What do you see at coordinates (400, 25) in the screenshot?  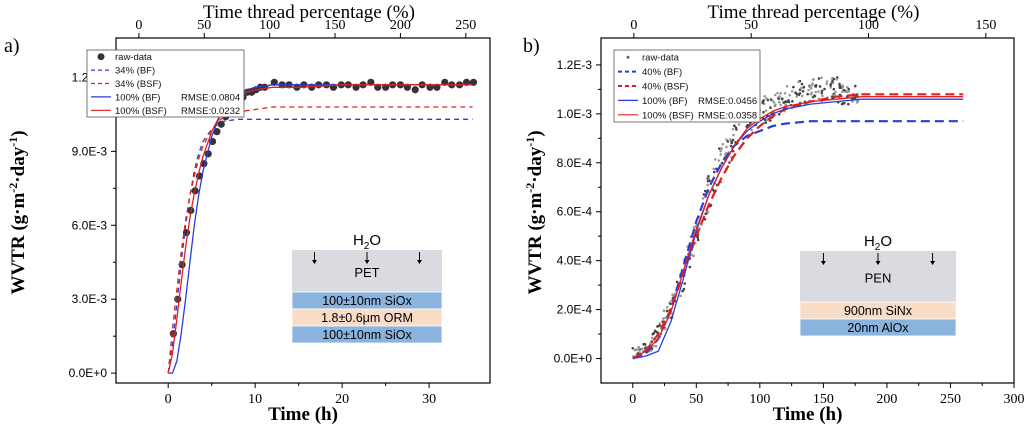 I see `top-tick-label: 200` at bounding box center [400, 25].